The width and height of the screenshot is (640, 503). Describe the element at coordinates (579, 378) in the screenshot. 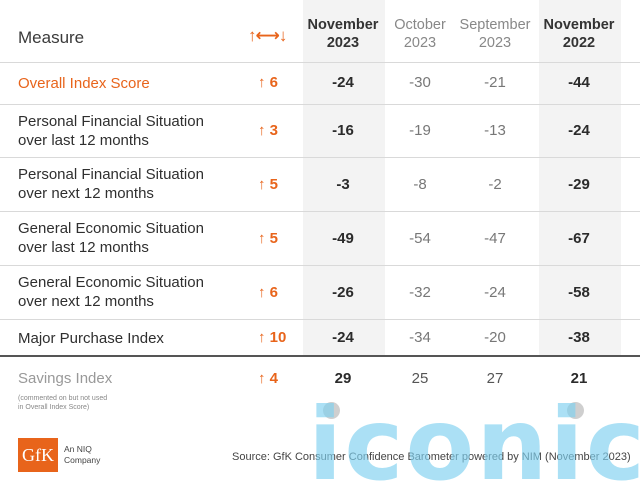

I see `savings-value: 21` at that location.